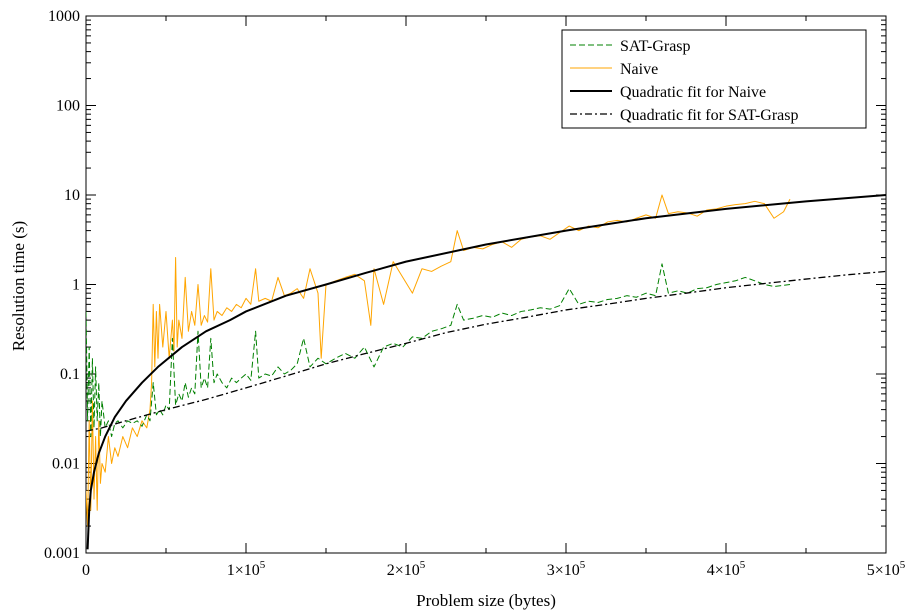  What do you see at coordinates (72, 195) in the screenshot?
I see `y-tick-label-4: 10` at bounding box center [72, 195].